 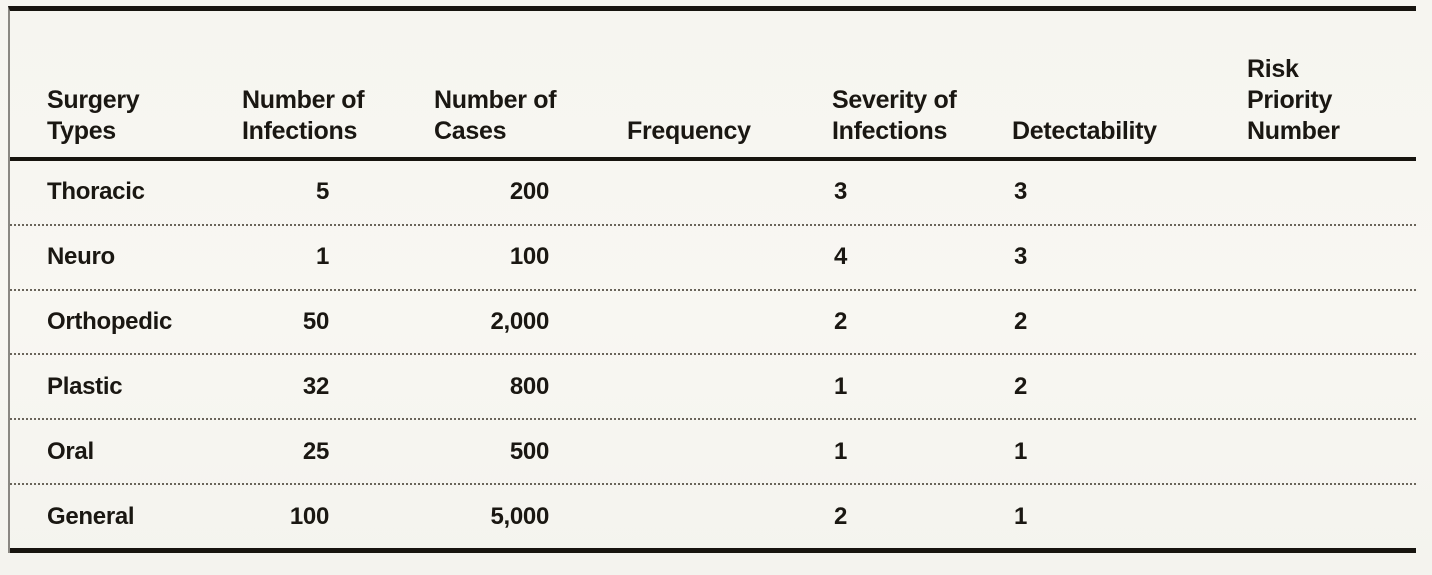 What do you see at coordinates (322, 257) in the screenshot?
I see `cell-number-of-infections: 1` at bounding box center [322, 257].